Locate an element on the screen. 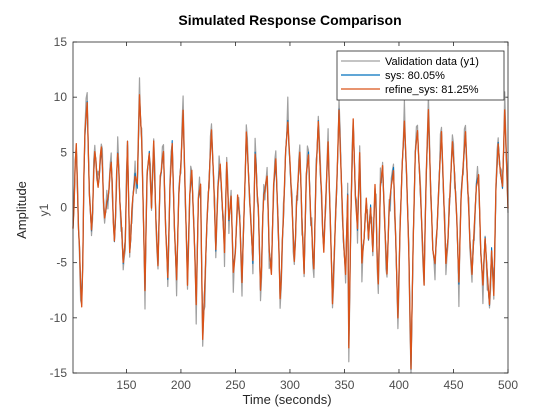 The image size is (560, 420). legend-label-validation: Validation data (y1) is located at coordinates (432, 62).